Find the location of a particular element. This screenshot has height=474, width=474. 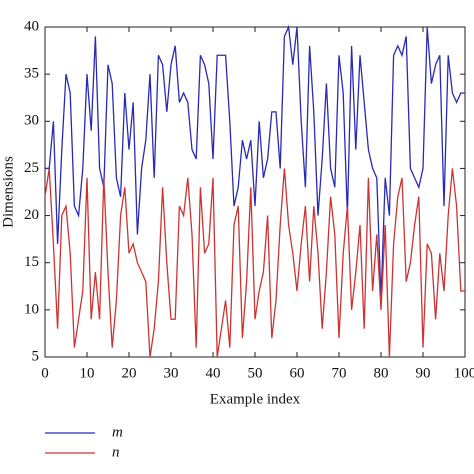

x-tick-label: 90 is located at coordinates (423, 373).